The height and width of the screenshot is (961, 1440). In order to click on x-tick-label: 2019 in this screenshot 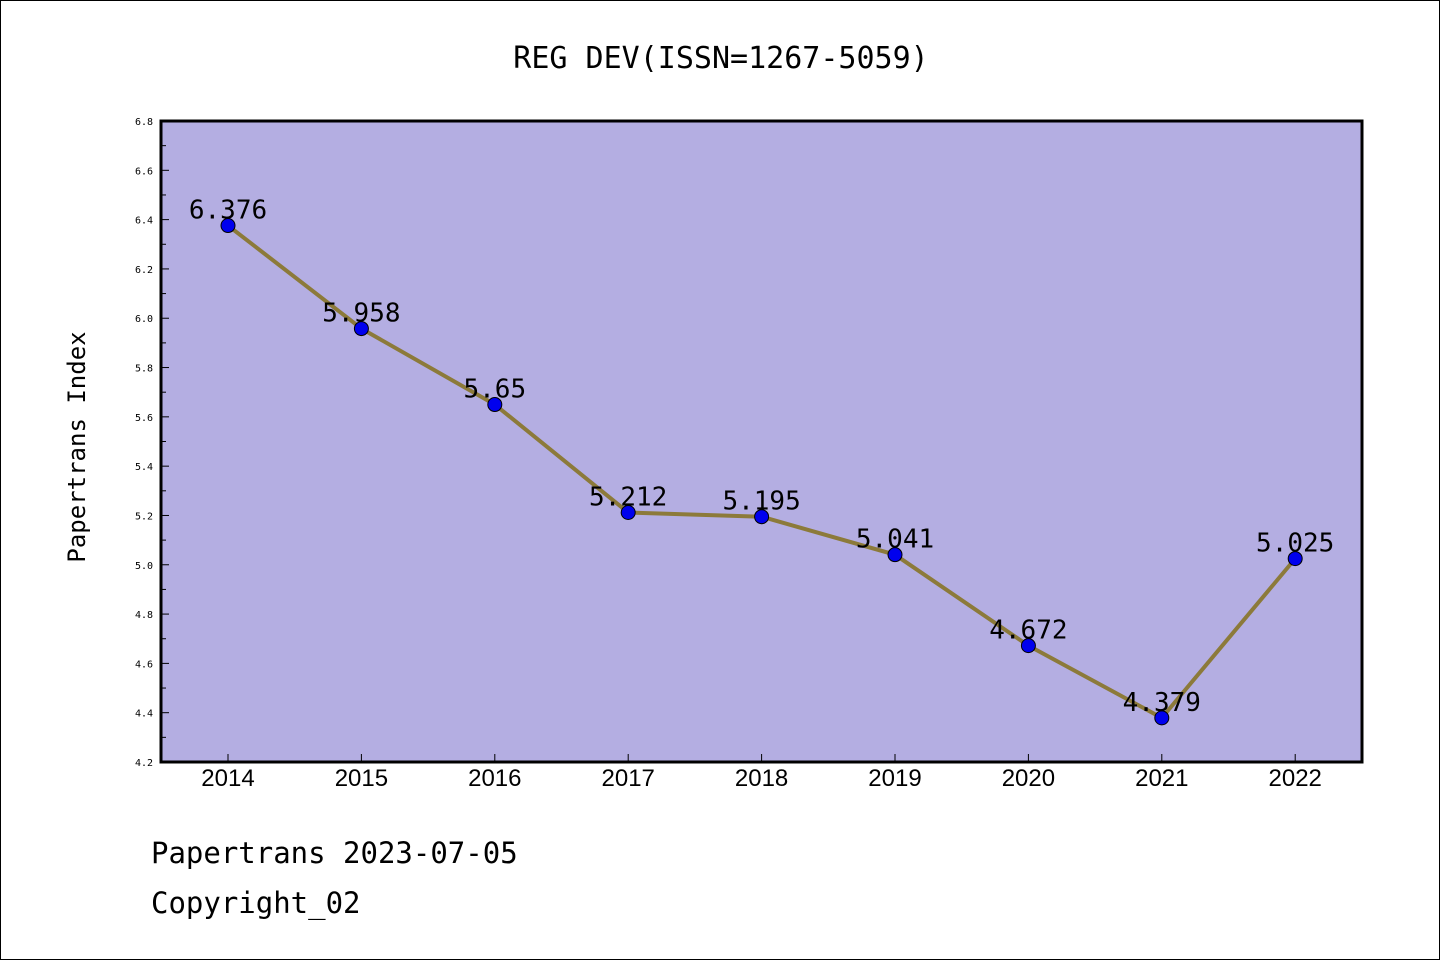, I will do `click(894, 778)`.